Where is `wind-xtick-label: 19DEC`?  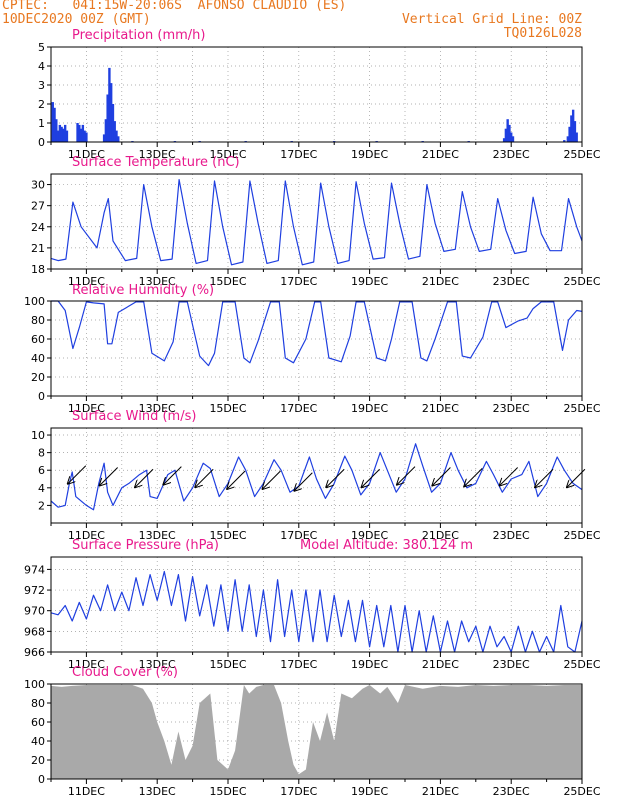 wind-xtick-label: 19DEC is located at coordinates (369, 535).